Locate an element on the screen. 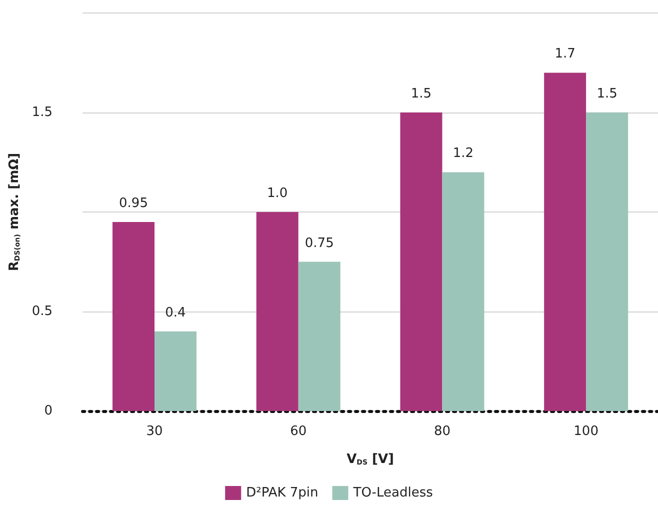 The width and height of the screenshot is (658, 507). x-tick-label: 60 is located at coordinates (298, 431).